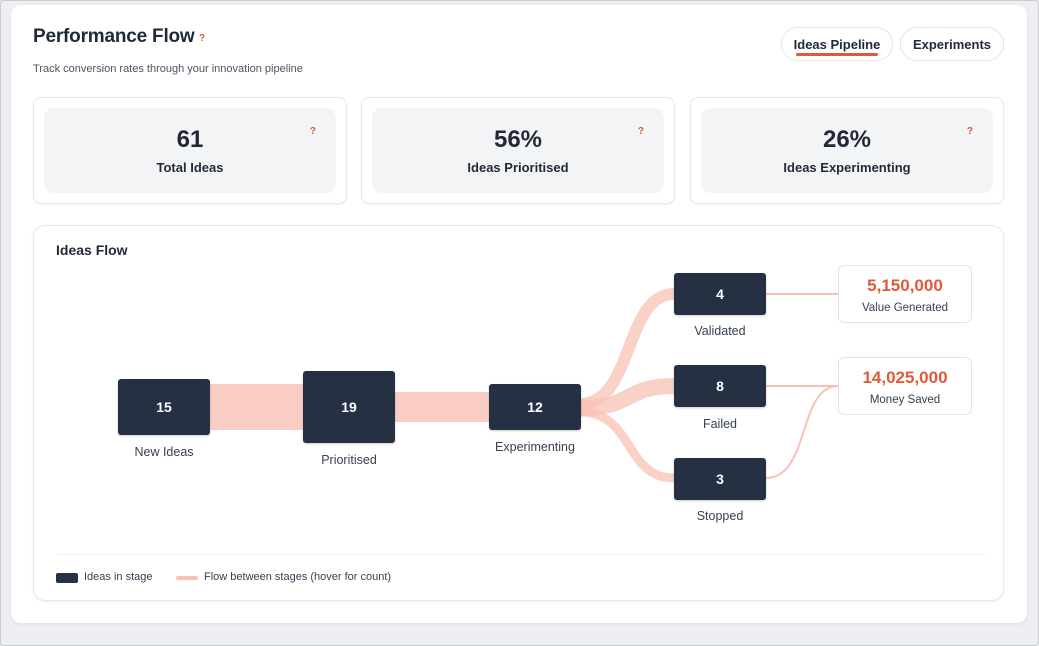 Image resolution: width=1039 pixels, height=646 pixels. What do you see at coordinates (720, 516) in the screenshot?
I see `node-label-stopped: Stopped` at bounding box center [720, 516].